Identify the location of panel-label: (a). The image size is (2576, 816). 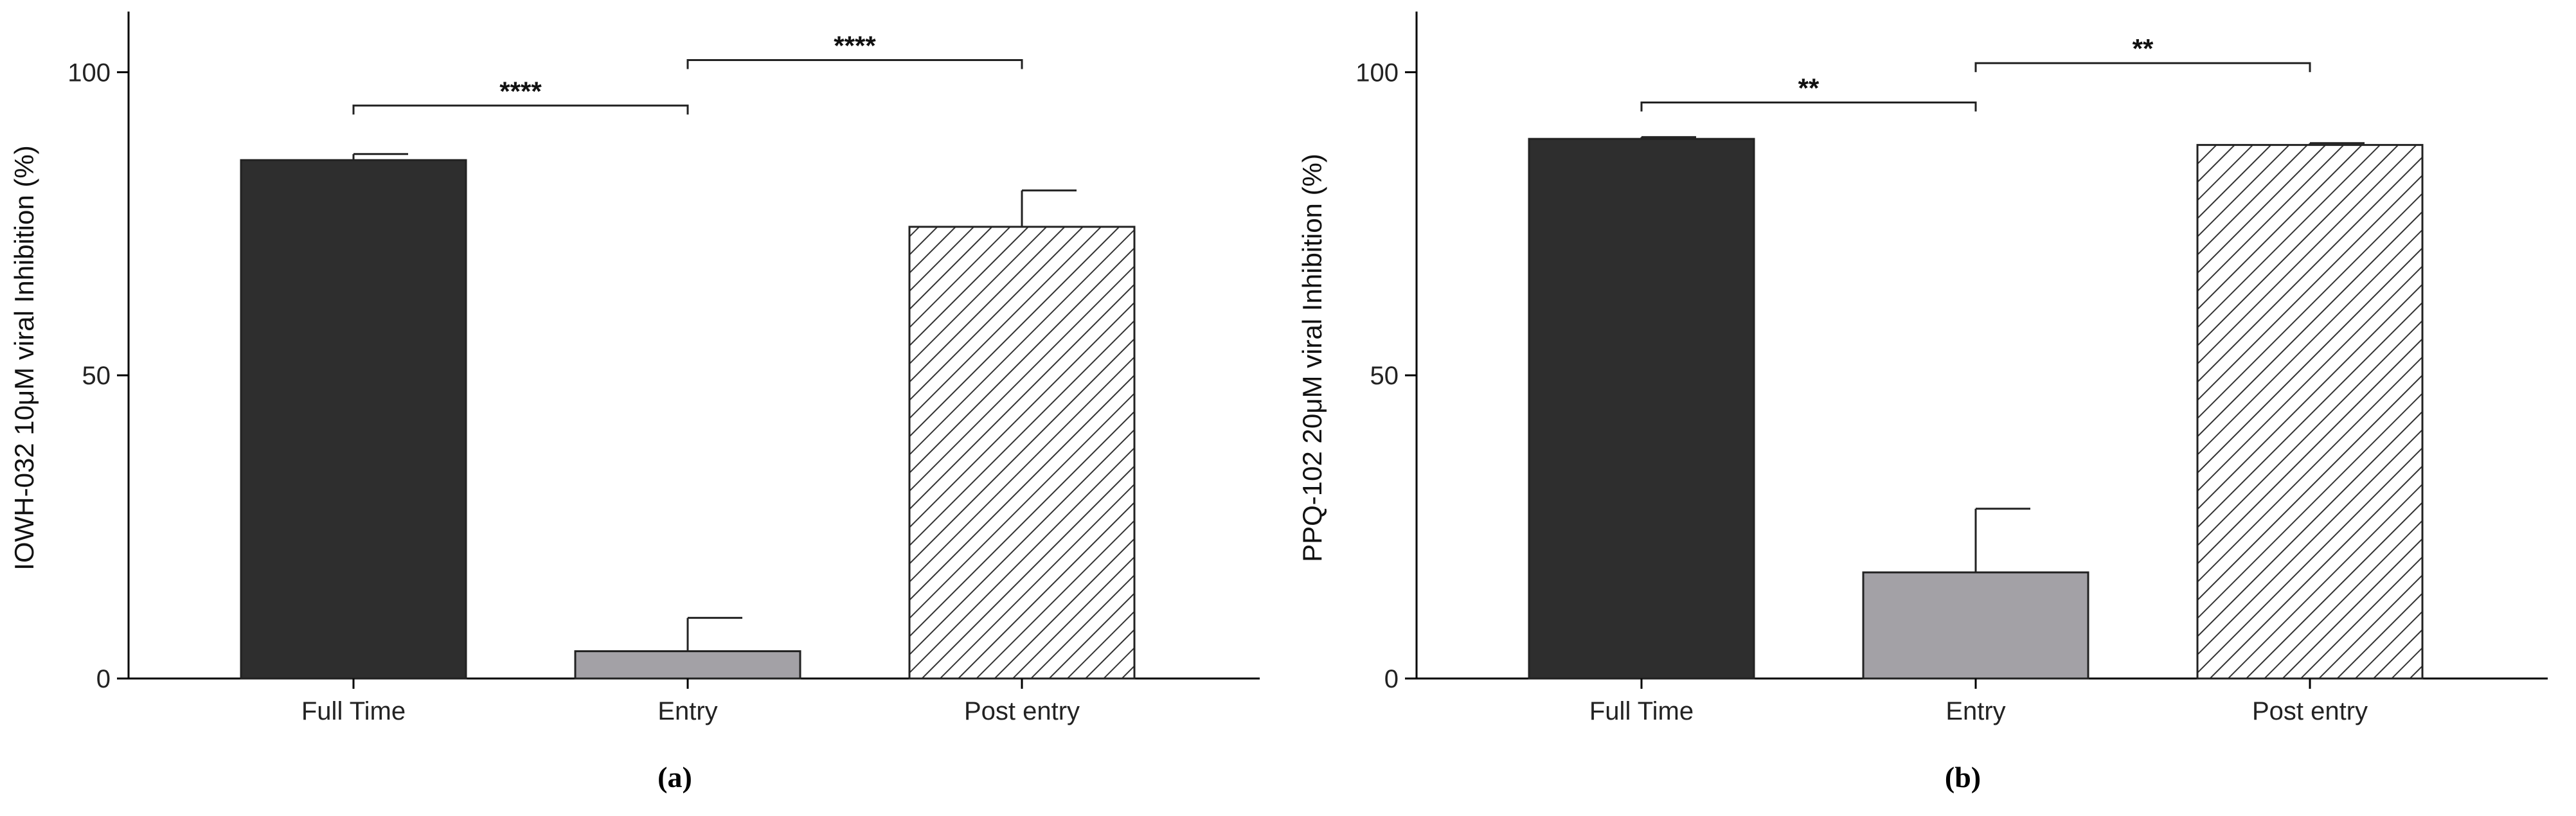
(674, 777).